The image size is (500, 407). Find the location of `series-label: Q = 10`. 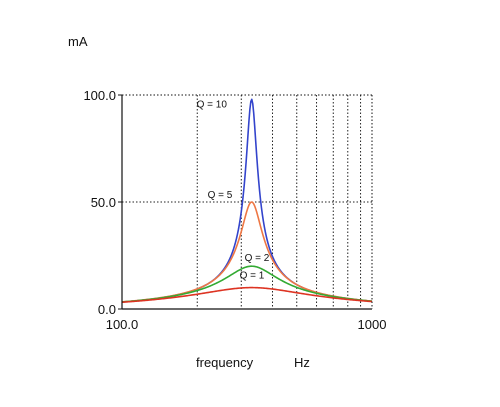

series-label: Q = 10 is located at coordinates (212, 104).